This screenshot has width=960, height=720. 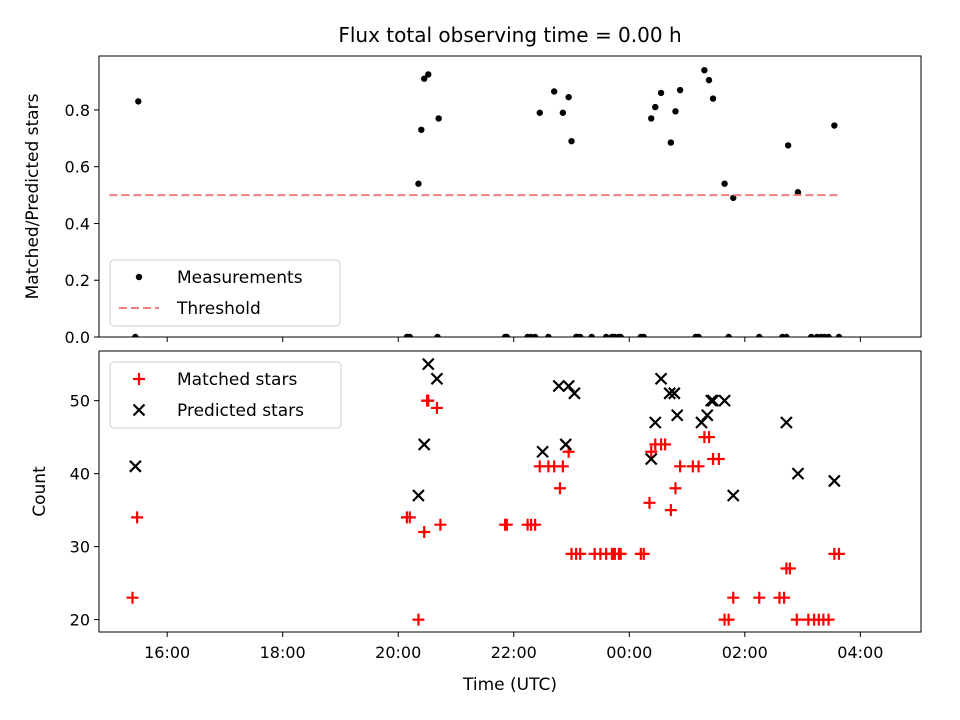 What do you see at coordinates (509, 685) in the screenshot?
I see `x-axis-label: Time (UTC)` at bounding box center [509, 685].